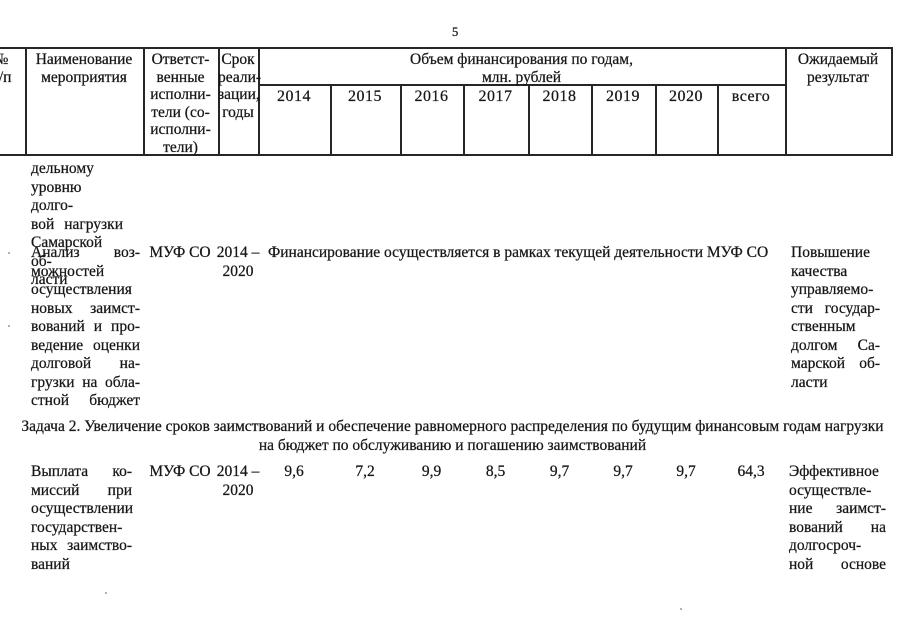  What do you see at coordinates (838, 68) in the screenshot?
I see `header-cell-result: Ожидаемый результат` at bounding box center [838, 68].